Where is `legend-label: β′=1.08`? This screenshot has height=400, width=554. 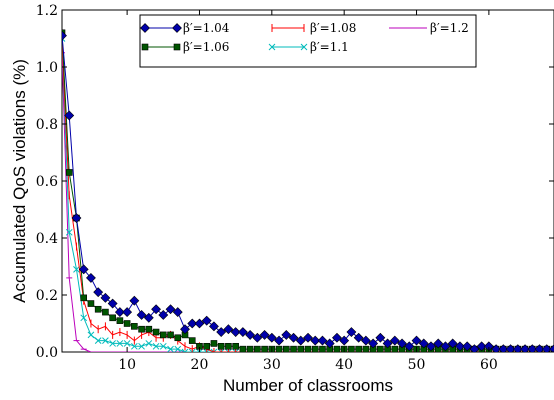
legend-label: β′=1.08 is located at coordinates (333, 28).